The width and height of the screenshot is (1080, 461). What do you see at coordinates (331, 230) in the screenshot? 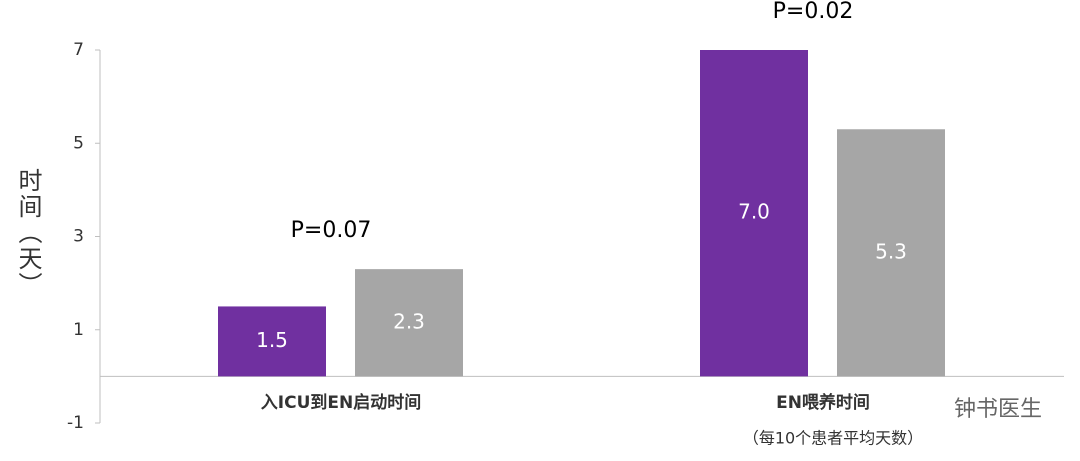
I see `p-value: P=0.07` at bounding box center [331, 230].